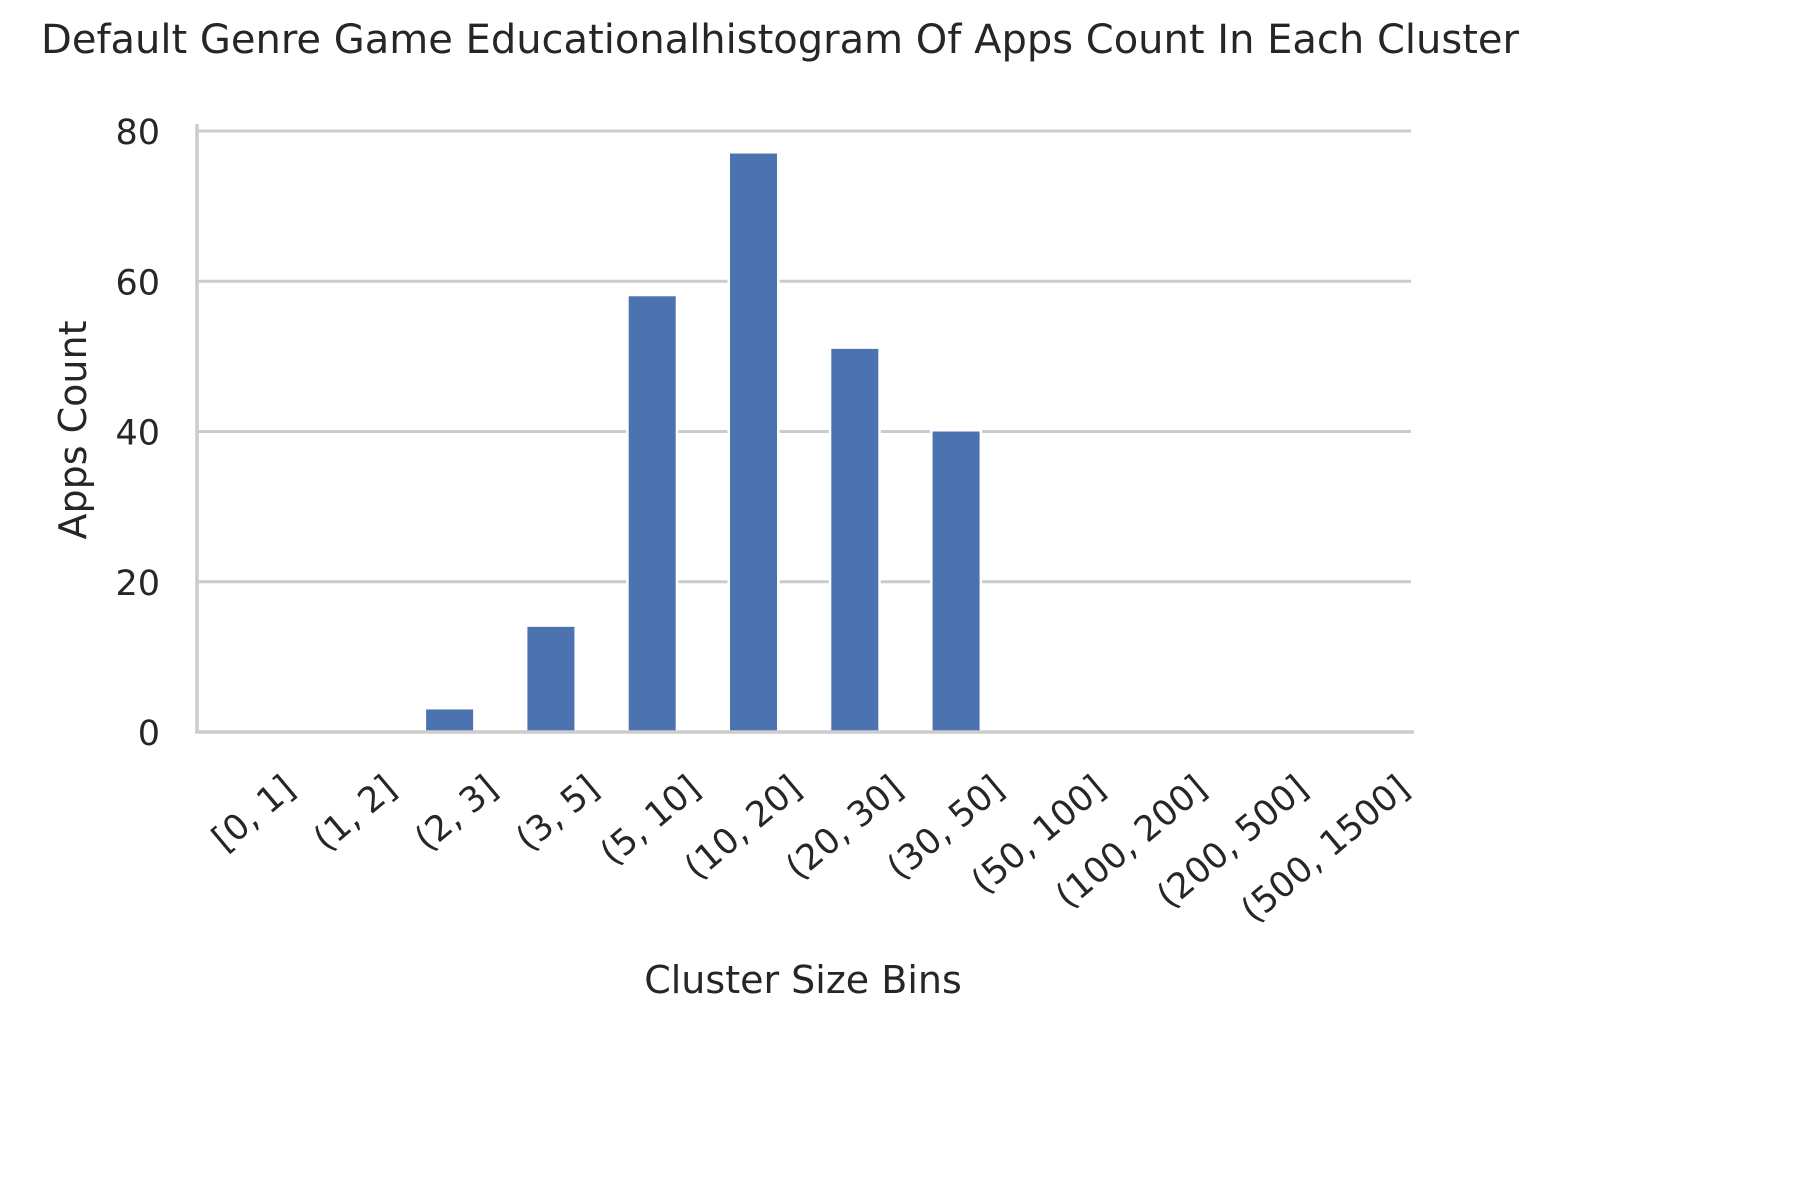 Image resolution: width=1800 pixels, height=1200 pixels. What do you see at coordinates (73, 430) in the screenshot?
I see `y-axis-label: Apps Count` at bounding box center [73, 430].